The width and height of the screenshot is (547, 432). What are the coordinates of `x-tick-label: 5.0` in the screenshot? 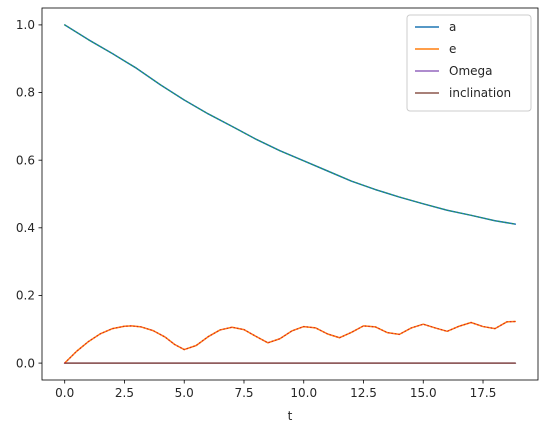 It's located at (184, 393).